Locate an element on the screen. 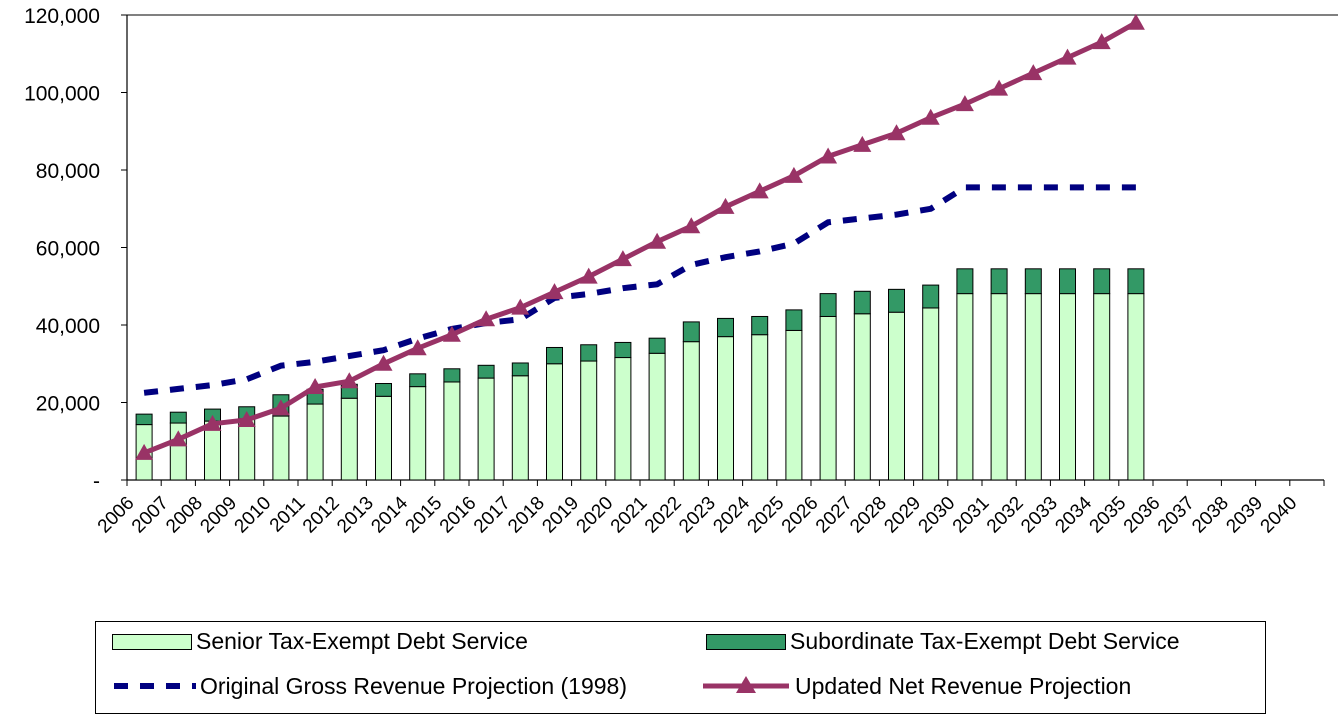  y-tick-label: 100,000 is located at coordinates (62, 94).